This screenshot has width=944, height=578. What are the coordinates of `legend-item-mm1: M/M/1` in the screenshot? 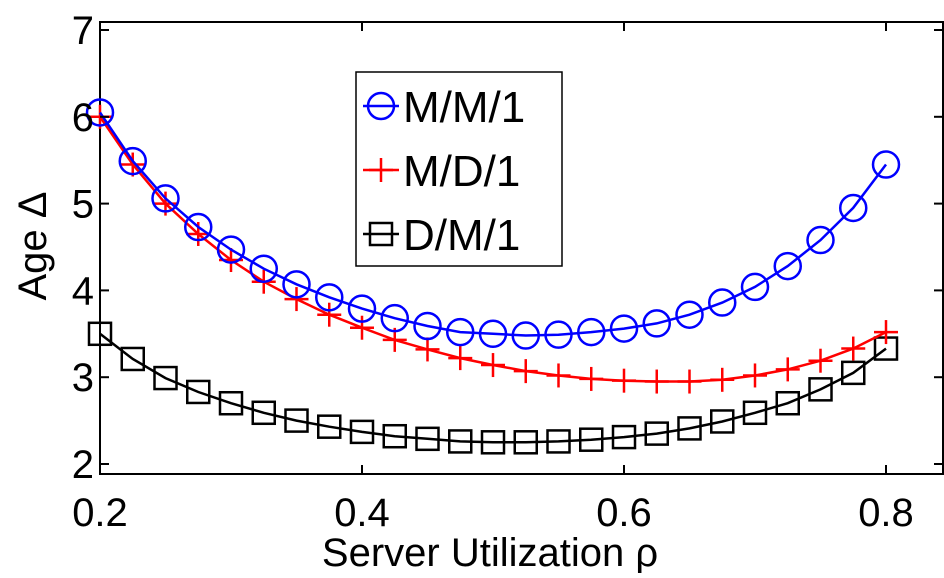 It's located at (444, 107).